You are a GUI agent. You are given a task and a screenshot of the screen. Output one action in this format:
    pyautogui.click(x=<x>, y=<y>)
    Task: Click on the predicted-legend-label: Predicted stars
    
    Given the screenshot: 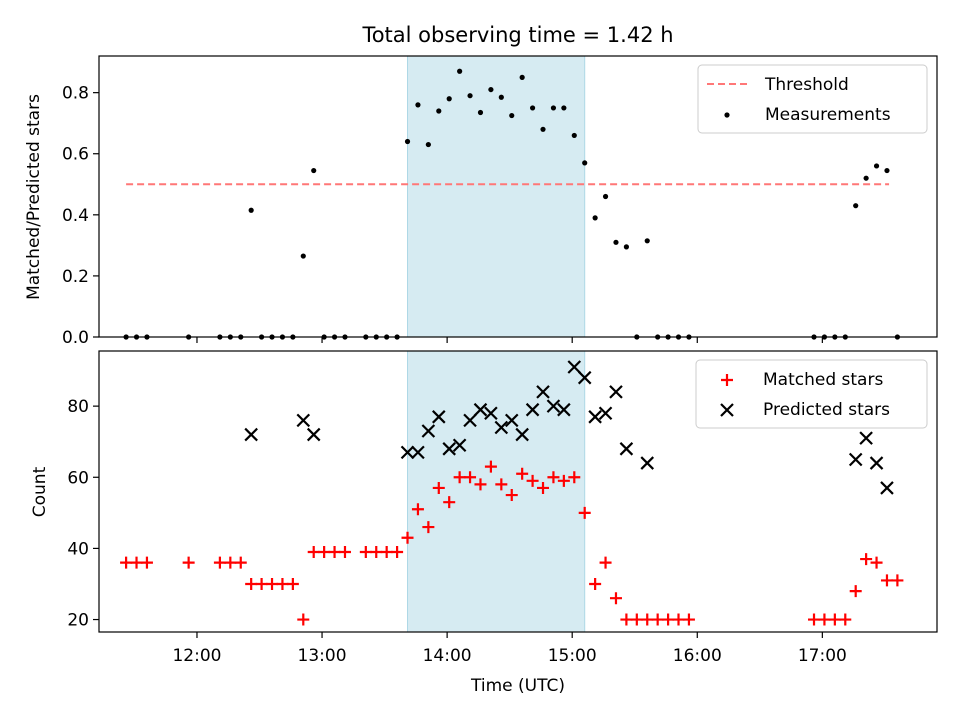 What is the action you would take?
    pyautogui.click(x=826, y=410)
    